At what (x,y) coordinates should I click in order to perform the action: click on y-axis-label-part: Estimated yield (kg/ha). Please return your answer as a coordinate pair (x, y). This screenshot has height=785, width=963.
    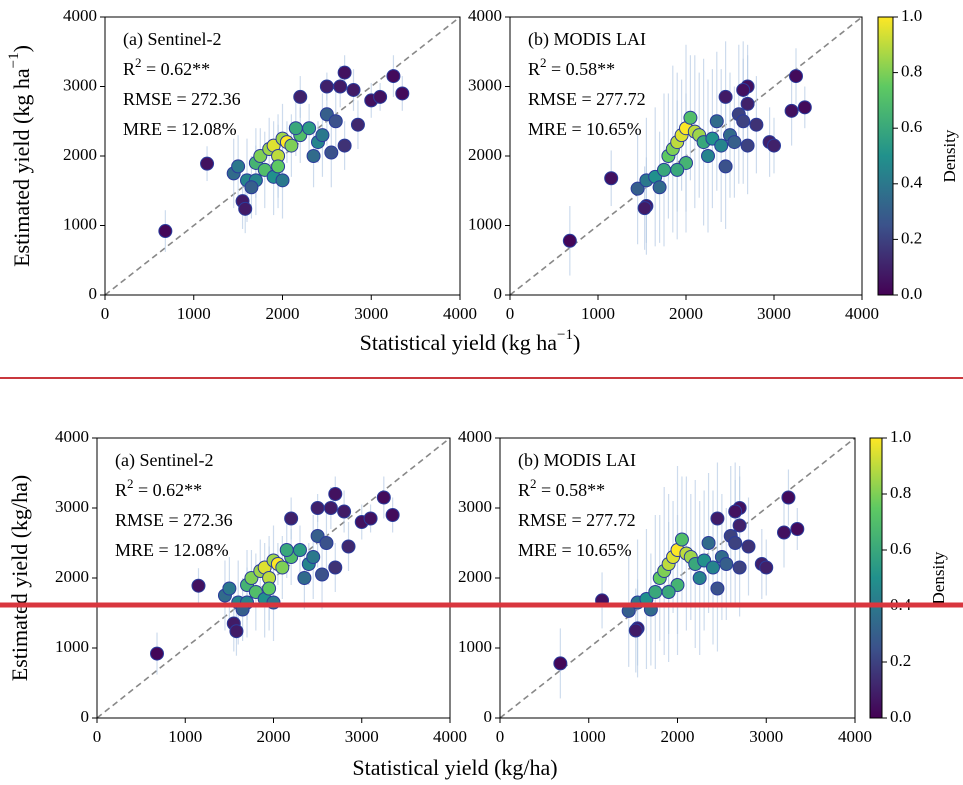
    Looking at the image, I should click on (19, 578).